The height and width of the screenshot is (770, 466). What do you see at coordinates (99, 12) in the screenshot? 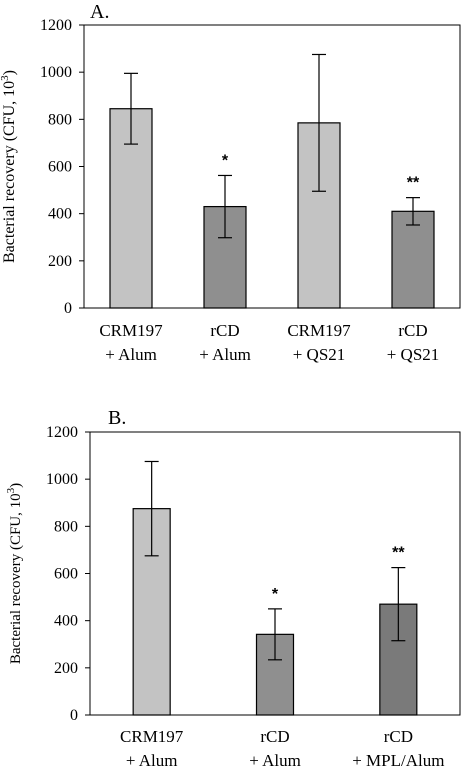
I see `panel-label: A.` at bounding box center [99, 12].